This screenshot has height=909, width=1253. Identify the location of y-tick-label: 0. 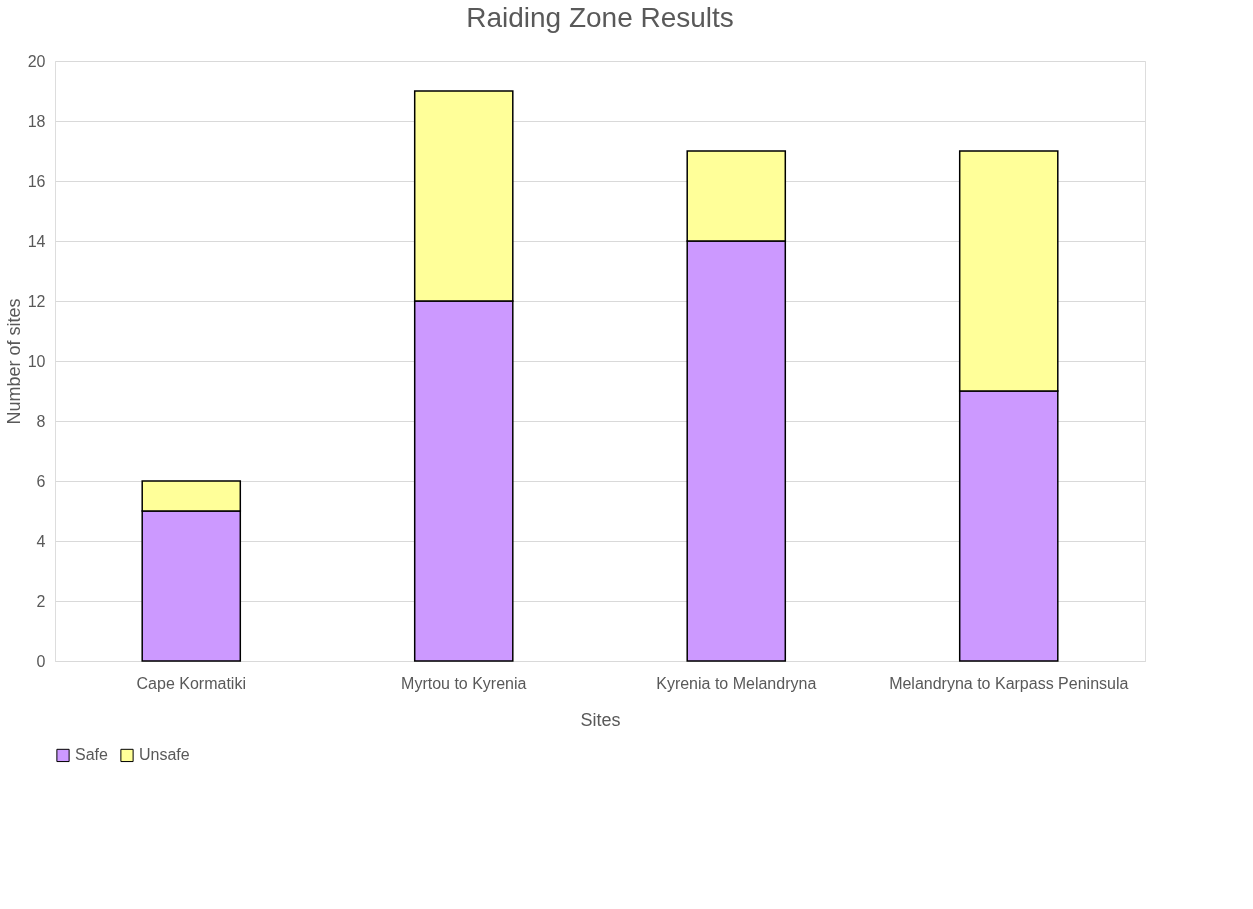
(41, 661).